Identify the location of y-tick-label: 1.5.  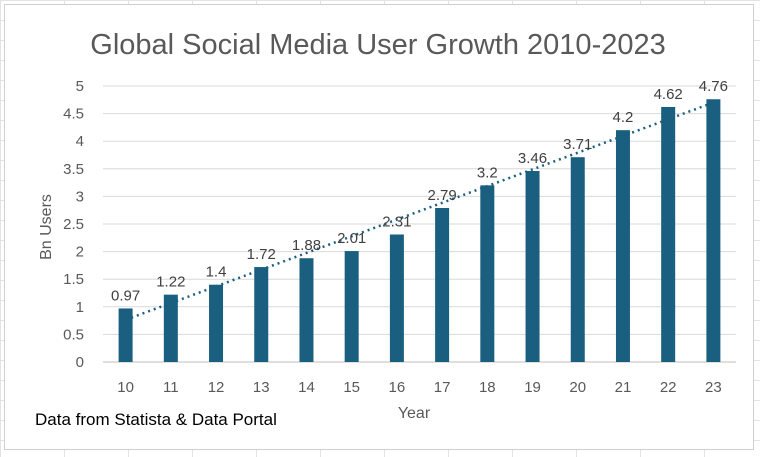
(73, 279).